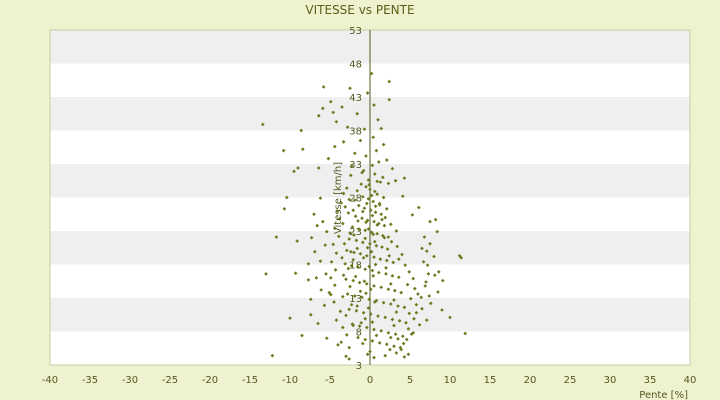  What do you see at coordinates (355, 299) in the screenshot?
I see `y-tick-label: 13` at bounding box center [355, 299].